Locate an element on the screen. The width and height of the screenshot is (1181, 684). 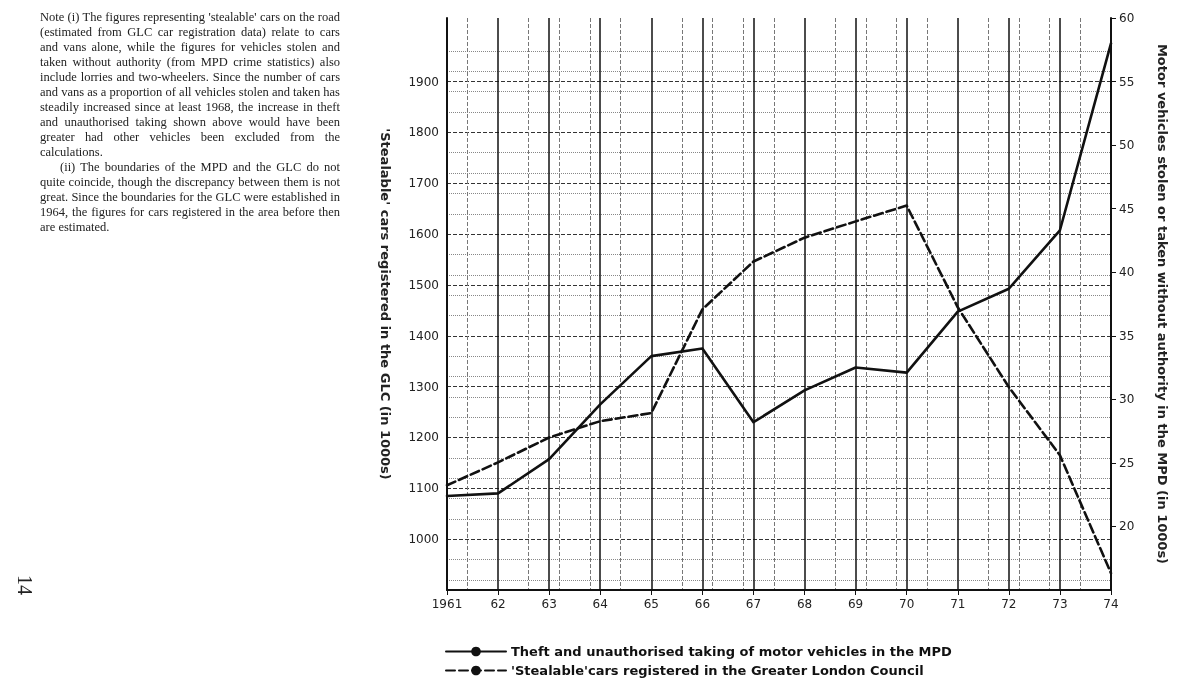
y-tick-label: 1300 is located at coordinates (423, 386).